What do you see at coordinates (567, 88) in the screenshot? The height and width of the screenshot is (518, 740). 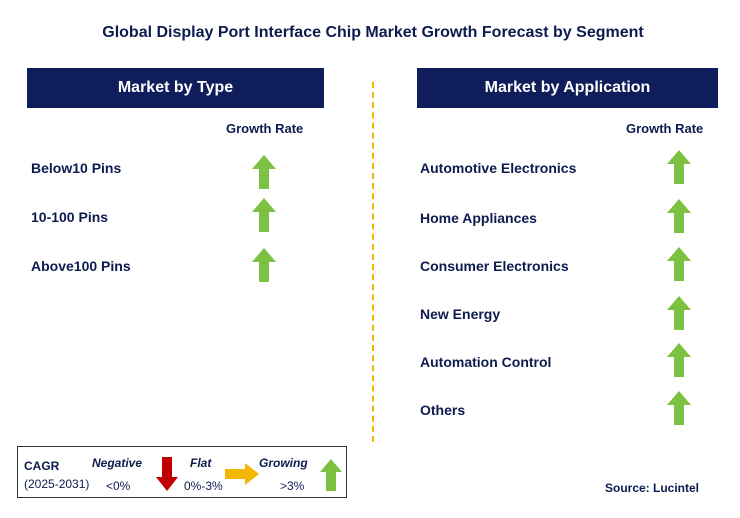 I see `market-by-application-header: Market by Application` at bounding box center [567, 88].